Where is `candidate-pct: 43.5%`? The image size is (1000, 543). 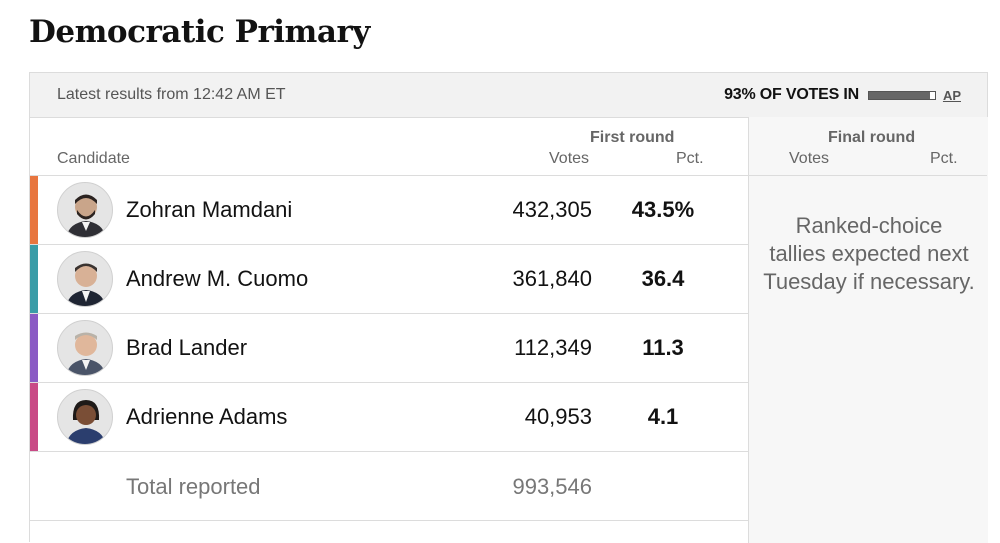 candidate-pct: 43.5% is located at coordinates (663, 209).